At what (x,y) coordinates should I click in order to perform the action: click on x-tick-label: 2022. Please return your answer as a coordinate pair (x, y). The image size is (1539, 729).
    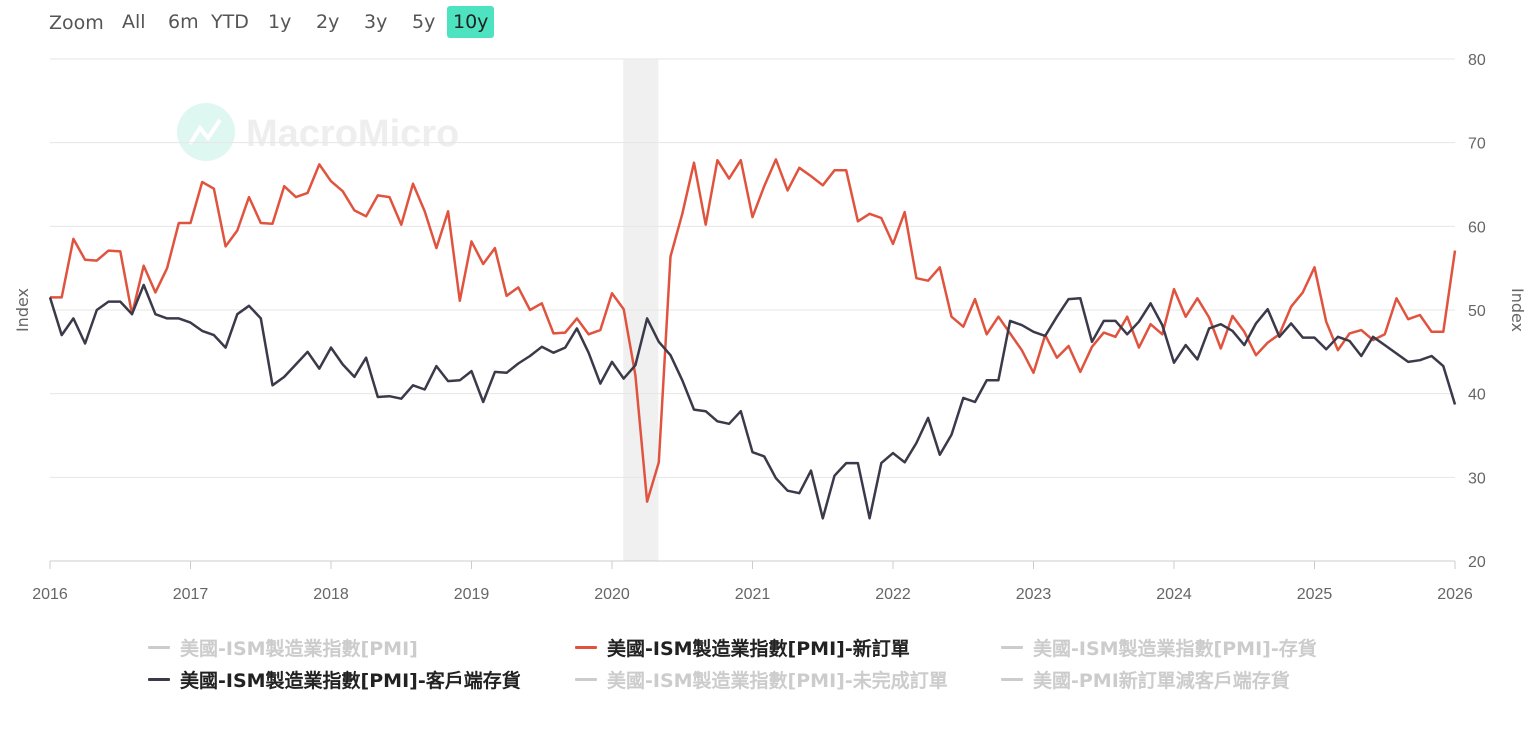
    Looking at the image, I should click on (893, 594).